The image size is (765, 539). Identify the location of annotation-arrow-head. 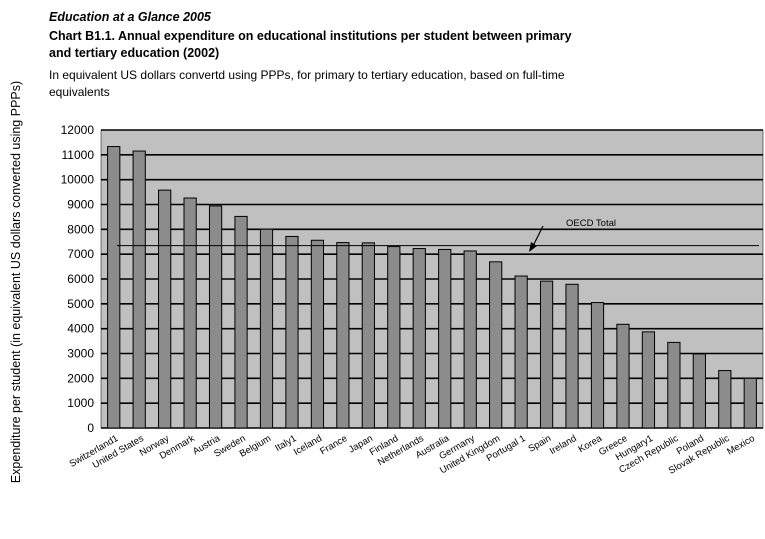
(533, 247).